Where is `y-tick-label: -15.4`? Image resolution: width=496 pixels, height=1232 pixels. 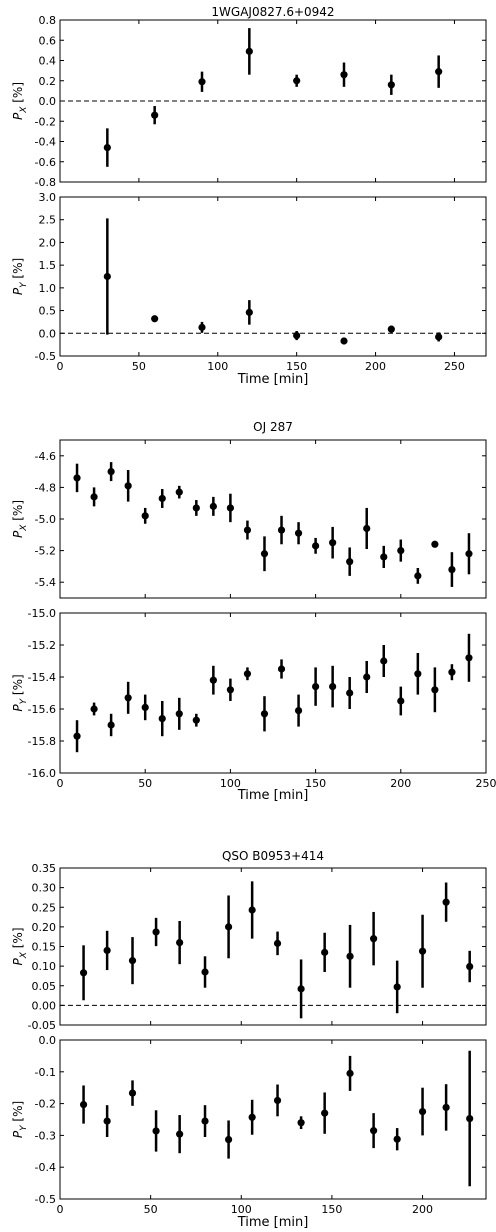 y-tick-label: -15.4 is located at coordinates (42, 677).